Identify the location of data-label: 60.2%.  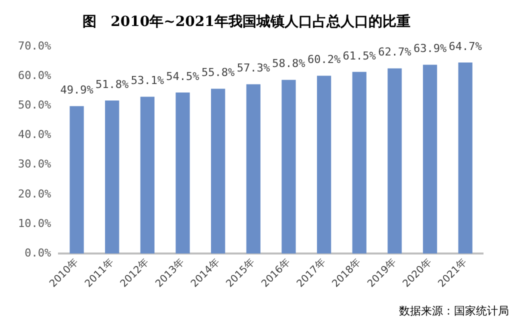
(324, 59).